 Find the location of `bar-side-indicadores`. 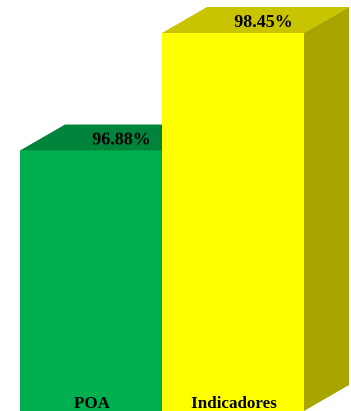

bar-side-indicadores is located at coordinates (326, 209).